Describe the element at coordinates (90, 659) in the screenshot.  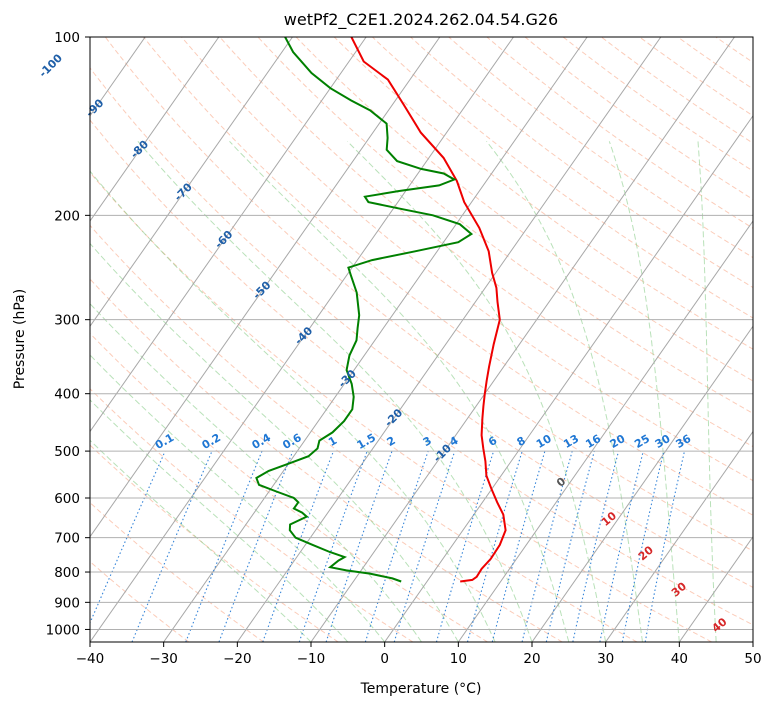
I see `x-tick-label: −40` at that location.